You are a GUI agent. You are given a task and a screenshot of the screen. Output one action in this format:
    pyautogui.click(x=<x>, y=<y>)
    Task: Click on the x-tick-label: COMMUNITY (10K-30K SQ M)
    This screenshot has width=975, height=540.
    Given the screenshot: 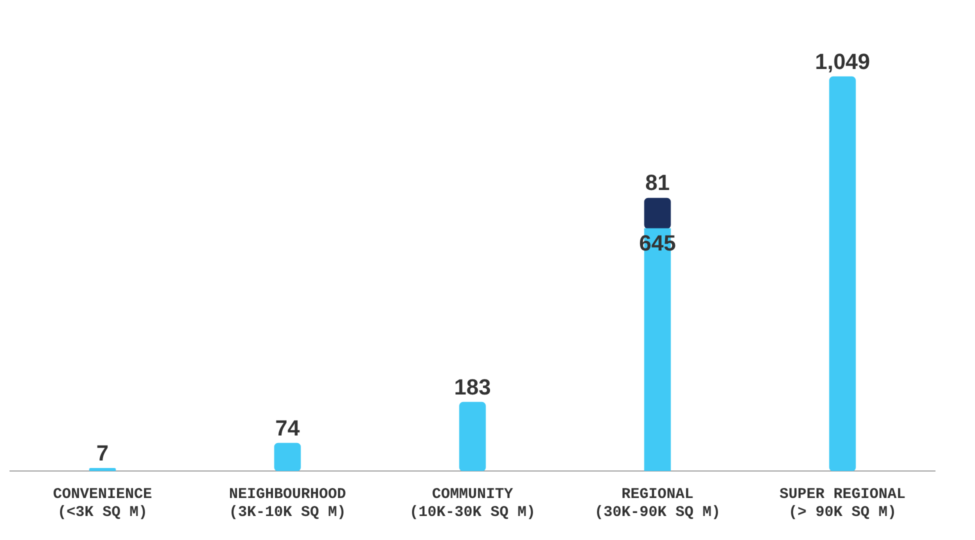 What is the action you would take?
    pyautogui.click(x=472, y=503)
    